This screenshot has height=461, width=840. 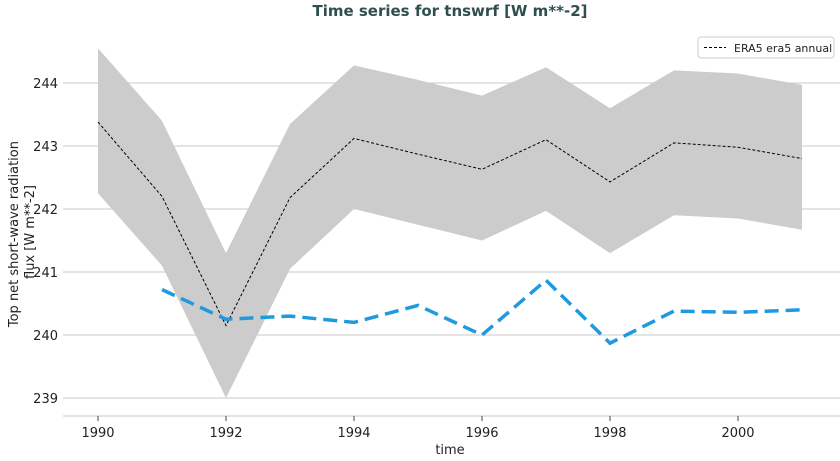 What do you see at coordinates (45, 84) in the screenshot?
I see `y-tick-label: 244` at bounding box center [45, 84].